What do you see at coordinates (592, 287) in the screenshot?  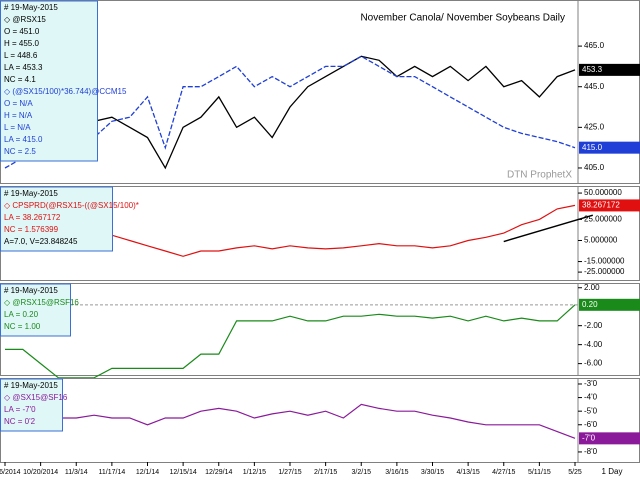 I see `y-tick-label: 2.00` at bounding box center [592, 287].